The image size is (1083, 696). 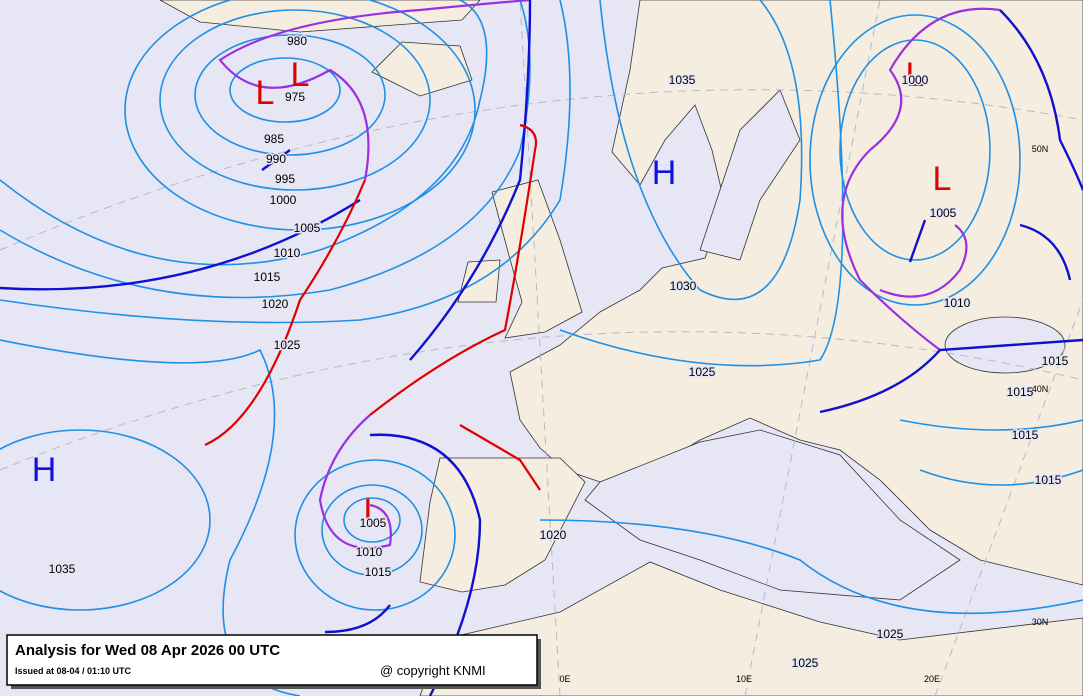 I want to click on britain, so click(x=537, y=259).